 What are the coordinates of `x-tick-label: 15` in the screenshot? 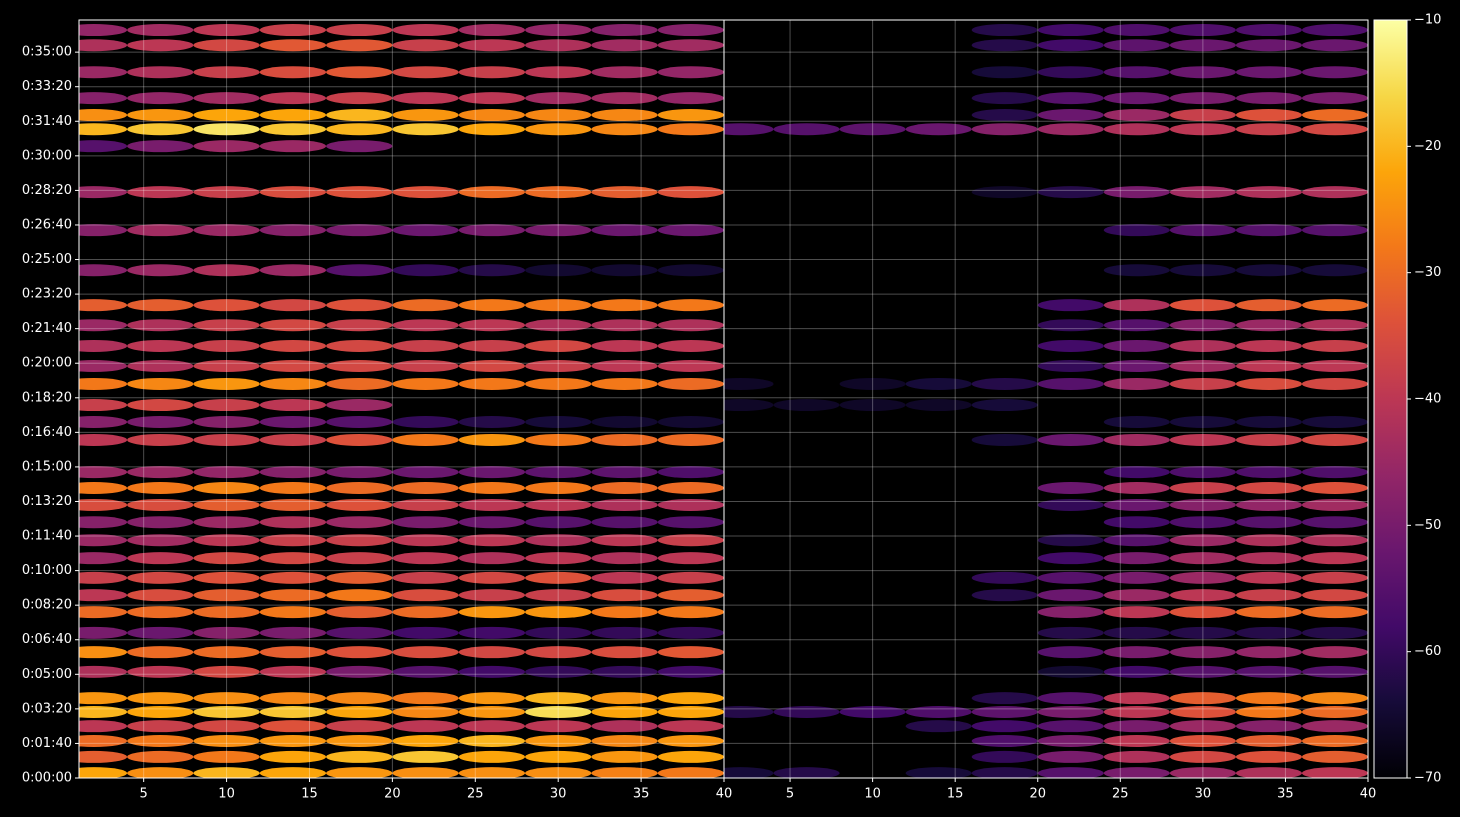 It's located at (955, 794).